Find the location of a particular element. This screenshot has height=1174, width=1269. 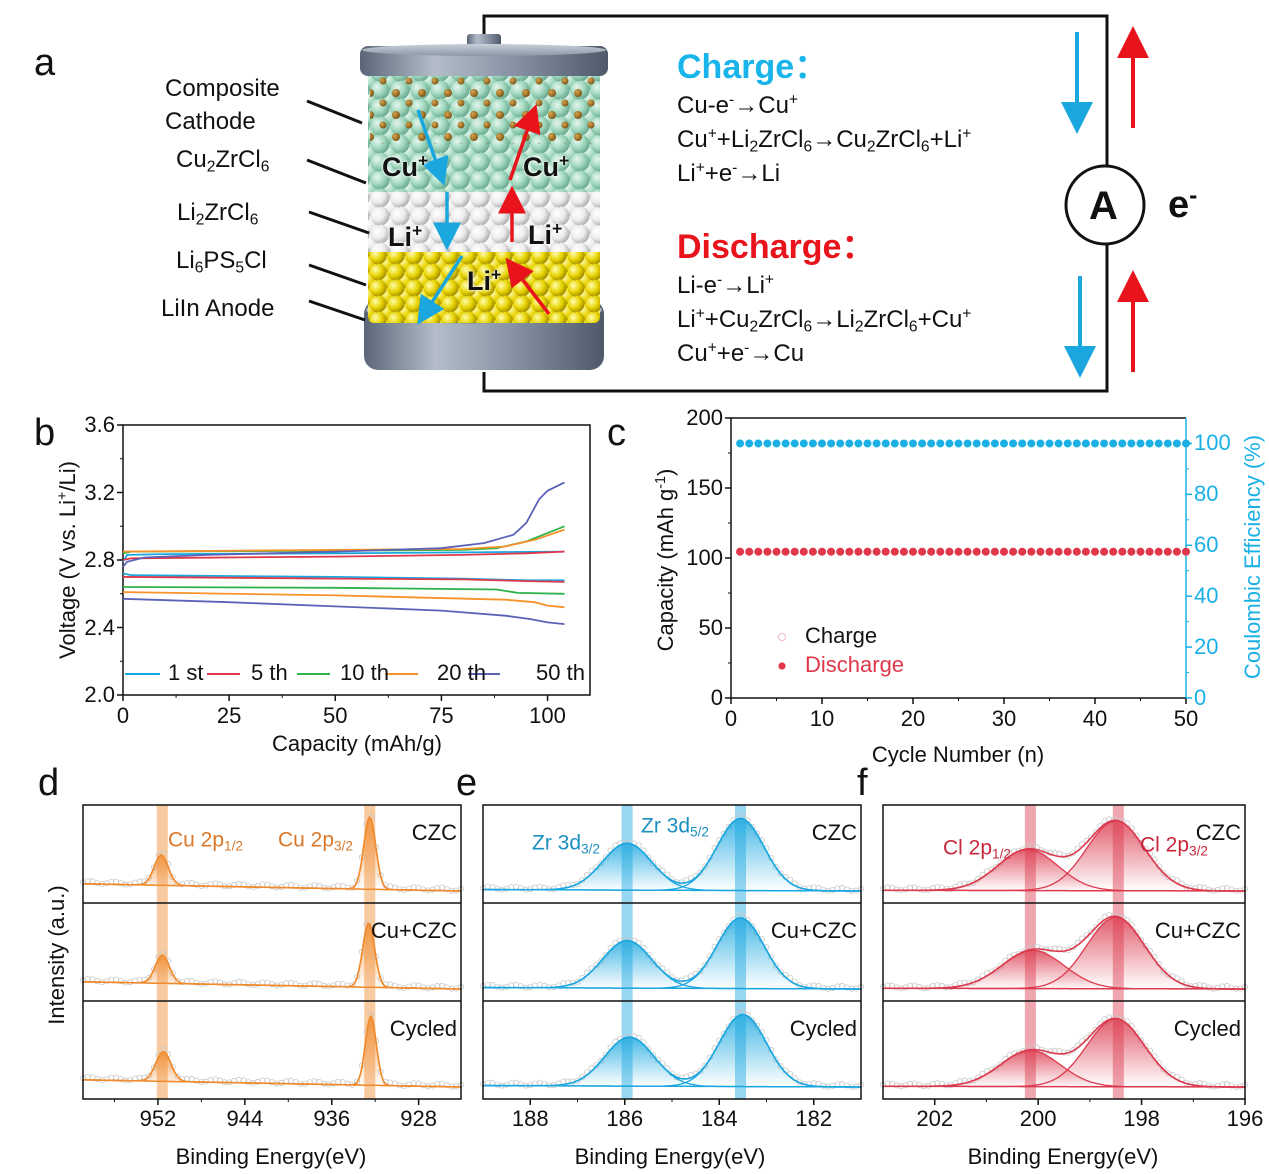

c-y-axis-title: Capacity (mAh g-1) is located at coordinates (665, 560).